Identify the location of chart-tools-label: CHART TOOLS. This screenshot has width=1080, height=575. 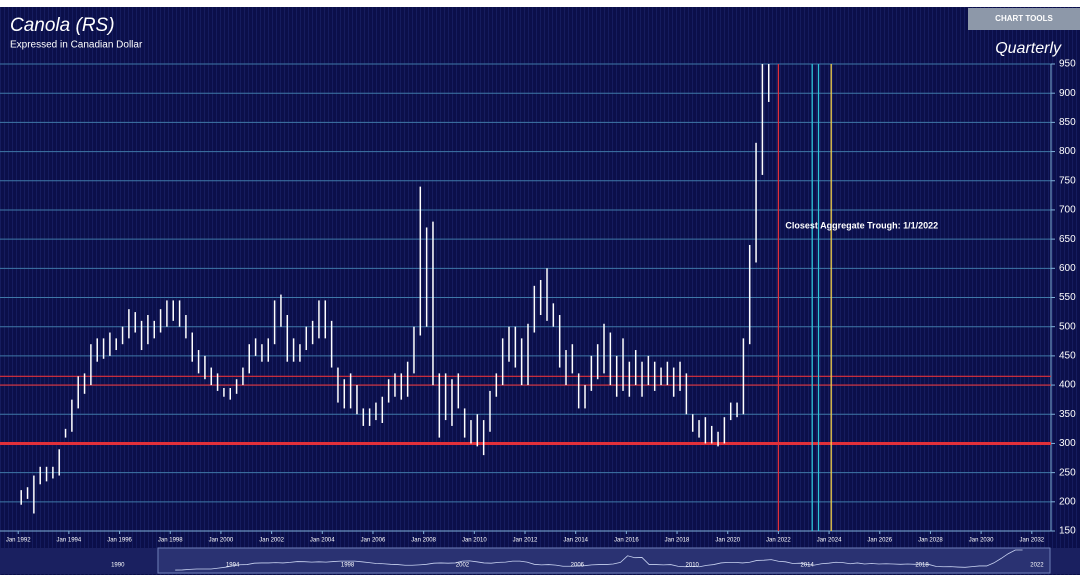
(1024, 18).